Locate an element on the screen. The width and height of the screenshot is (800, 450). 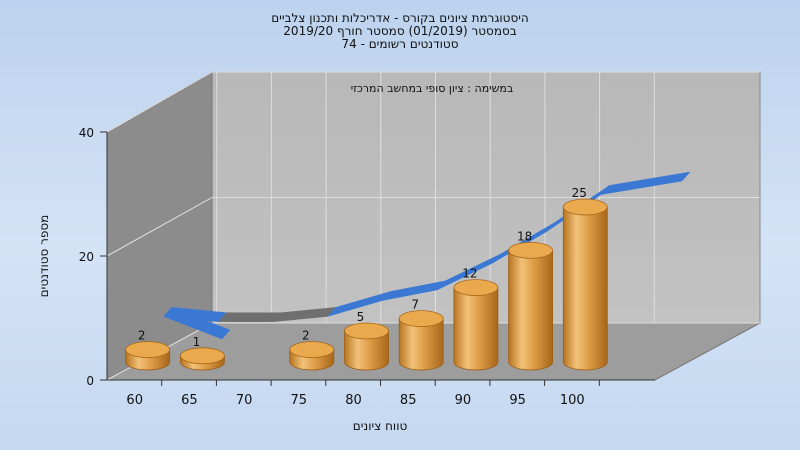
bar: 7 is located at coordinates (421, 334).